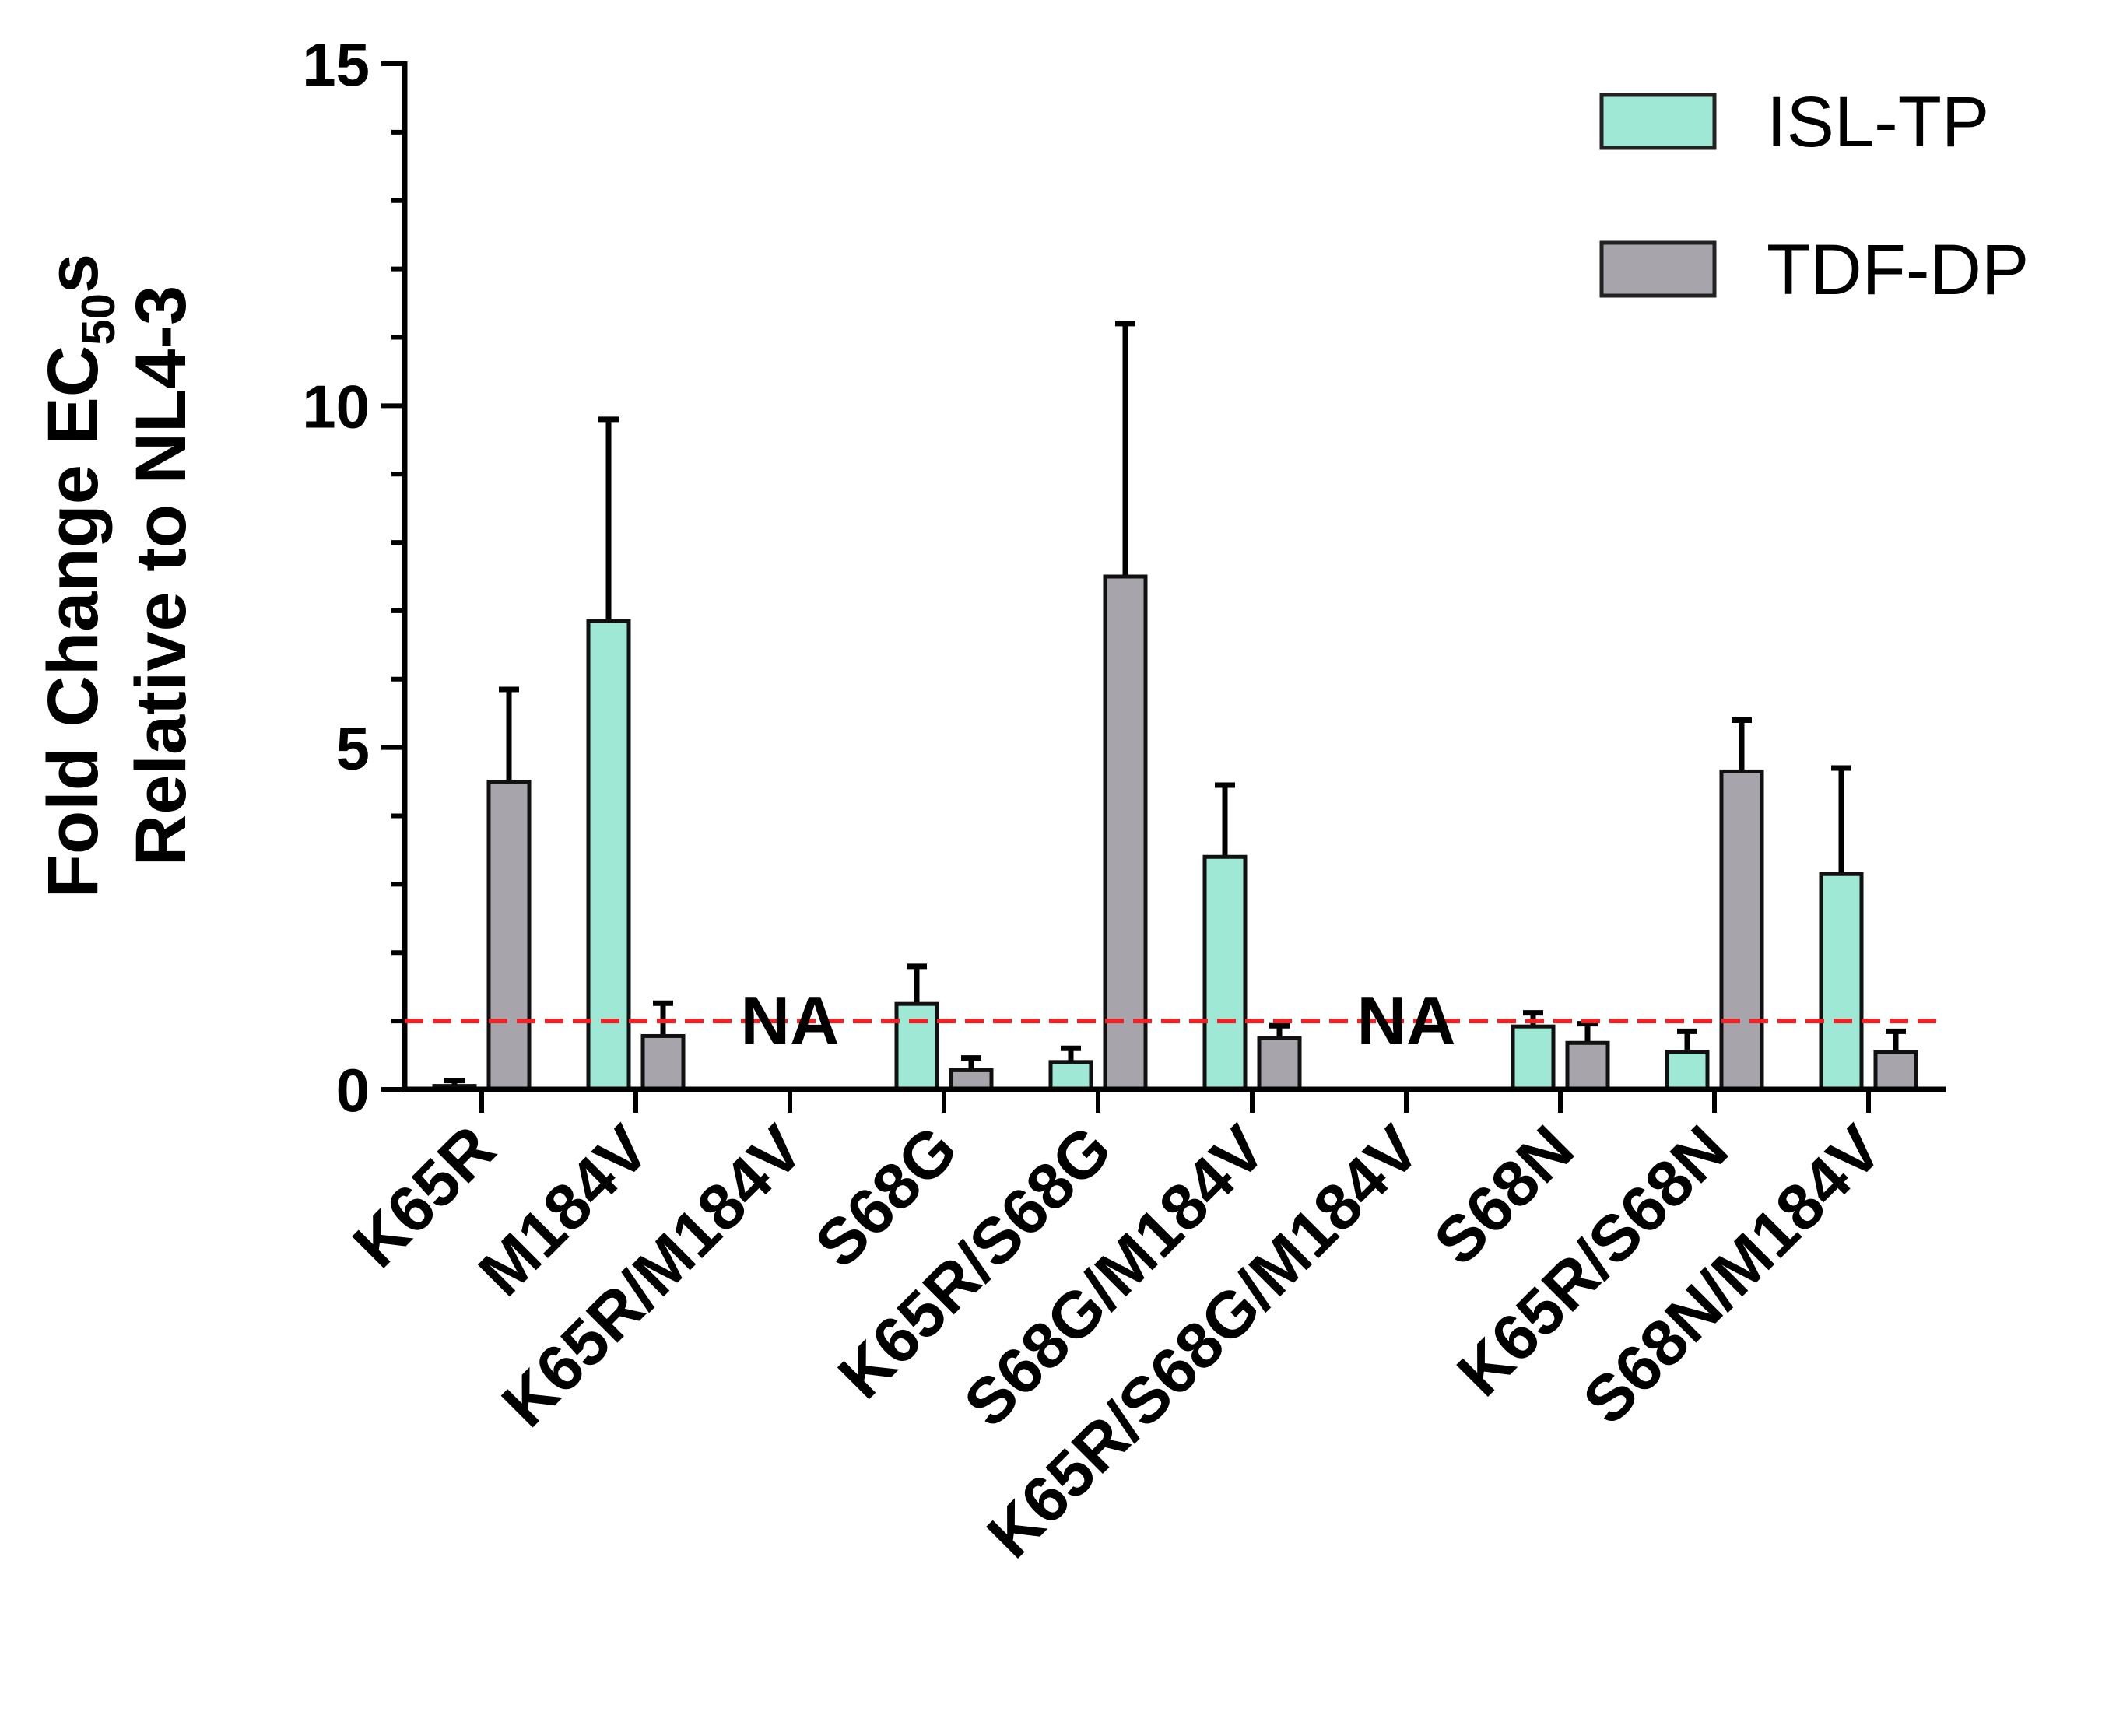 This screenshot has width=2102, height=1736. What do you see at coordinates (1814, 196) in the screenshot?
I see `legend: ISL-TP TDF-DP` at bounding box center [1814, 196].